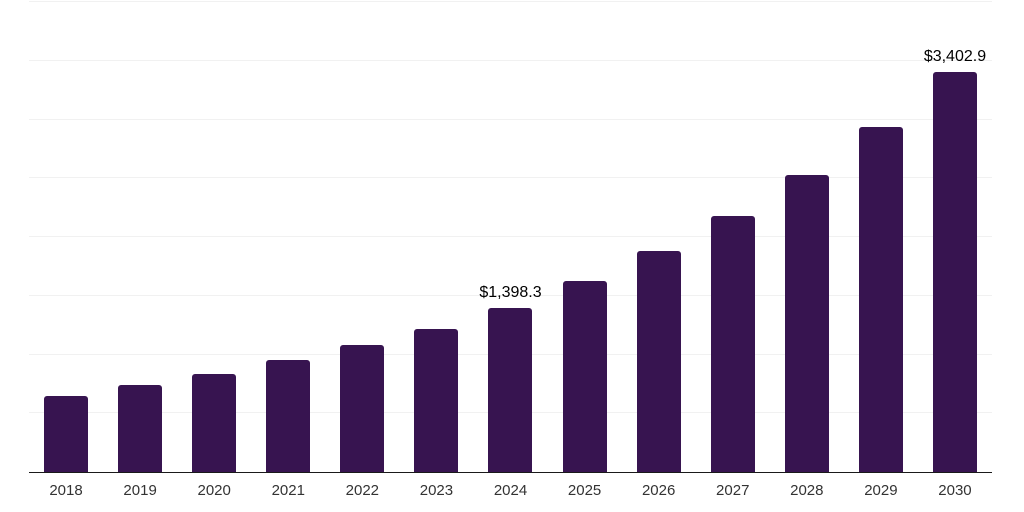 This screenshot has height=512, width=1024. I want to click on bar-2029, so click(880, 299).